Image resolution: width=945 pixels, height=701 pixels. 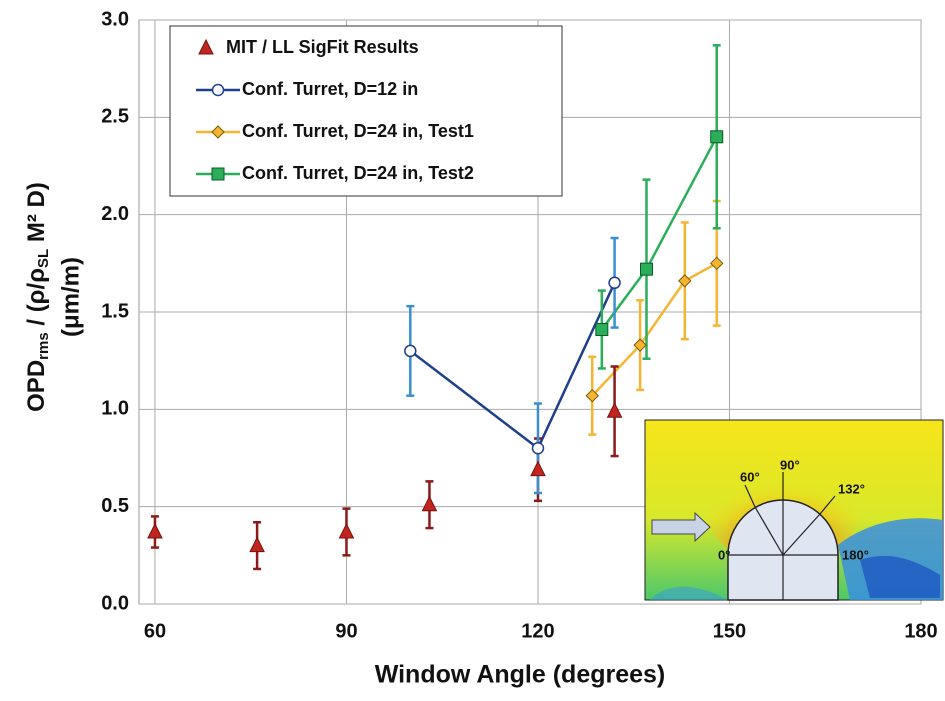 I want to click on y-tick-label: 3.0, so click(x=115, y=19).